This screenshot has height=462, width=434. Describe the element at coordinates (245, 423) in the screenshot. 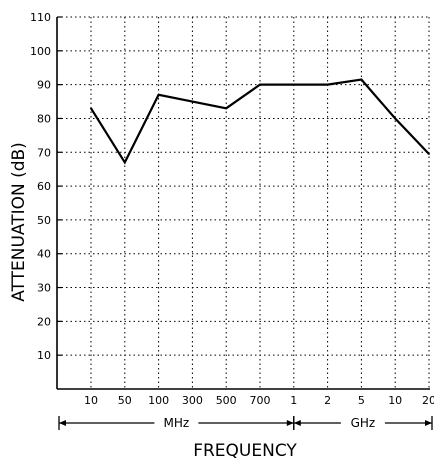

I see `frequency-unit-bands: MHz GHz` at that location.